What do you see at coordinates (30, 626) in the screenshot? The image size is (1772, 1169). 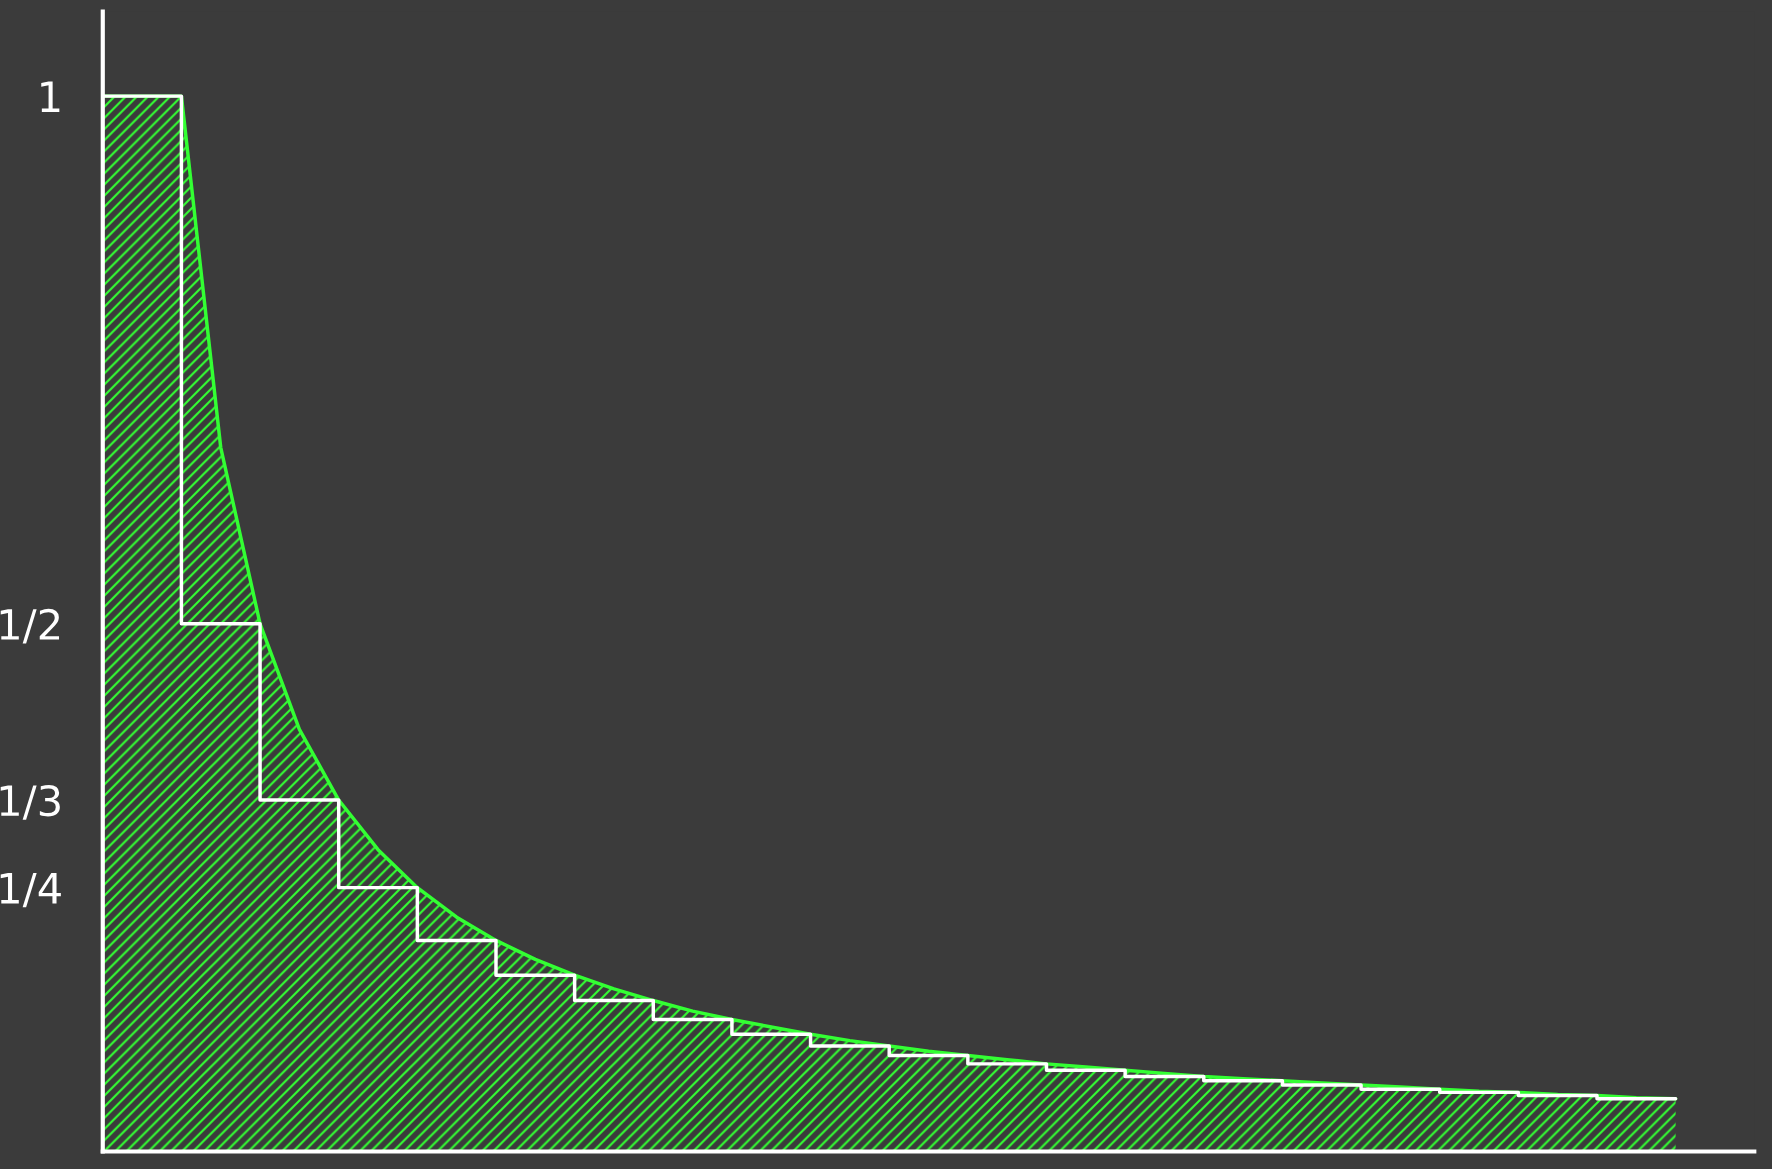 I see `y-tick-label: 1/2` at bounding box center [30, 626].